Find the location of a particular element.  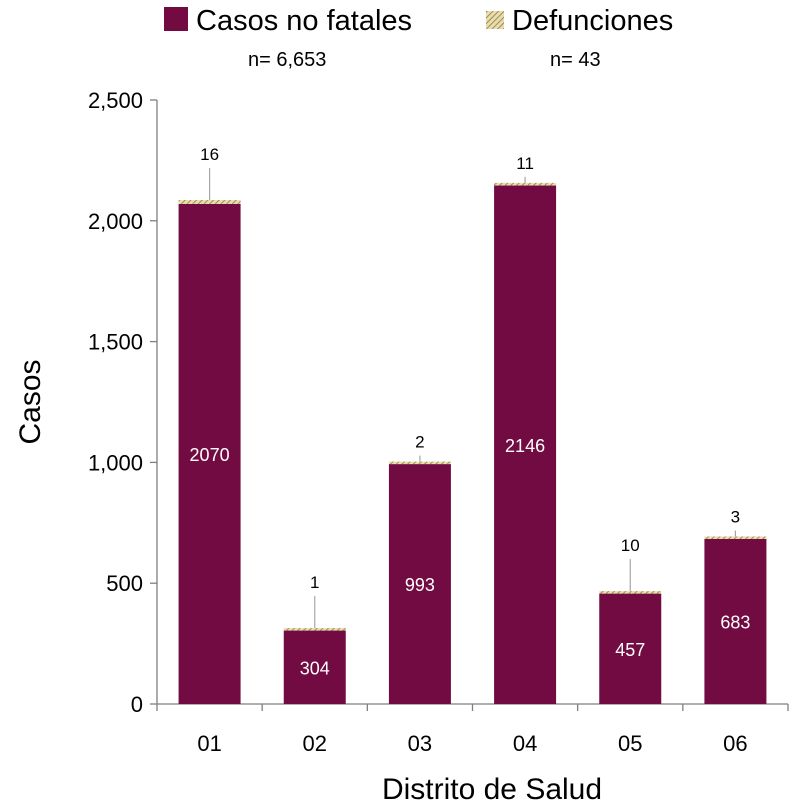

bar-value-label-casos-no-fatales: 683 is located at coordinates (735, 622).